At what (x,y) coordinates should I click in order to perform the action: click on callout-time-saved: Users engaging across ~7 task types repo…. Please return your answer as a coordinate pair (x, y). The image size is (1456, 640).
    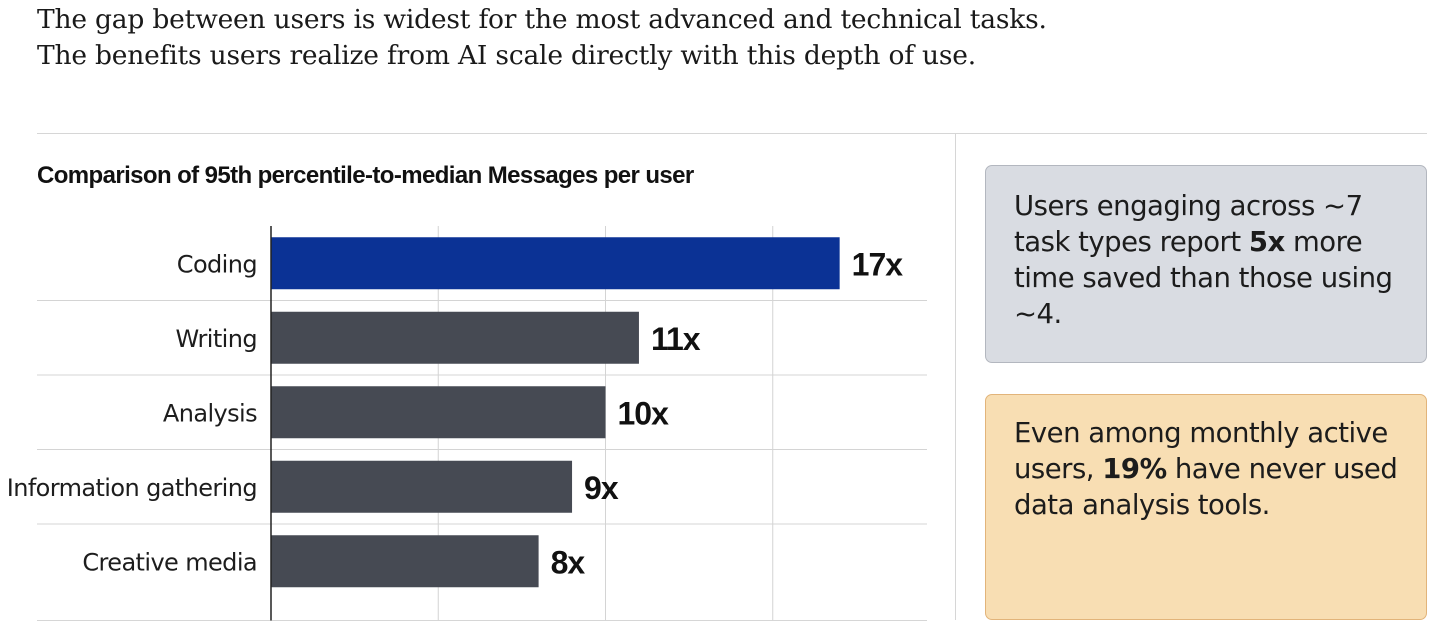
    Looking at the image, I should click on (1206, 264).